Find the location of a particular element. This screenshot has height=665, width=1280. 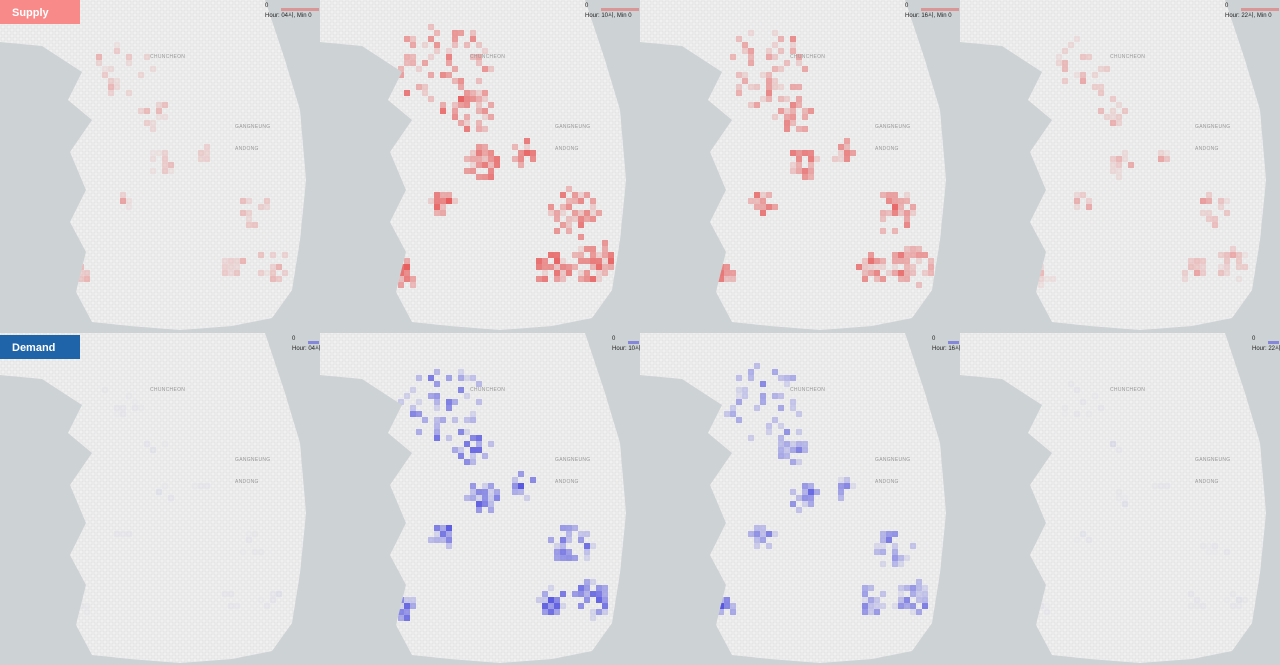

row-tag-label: Demand is located at coordinates (33, 348).